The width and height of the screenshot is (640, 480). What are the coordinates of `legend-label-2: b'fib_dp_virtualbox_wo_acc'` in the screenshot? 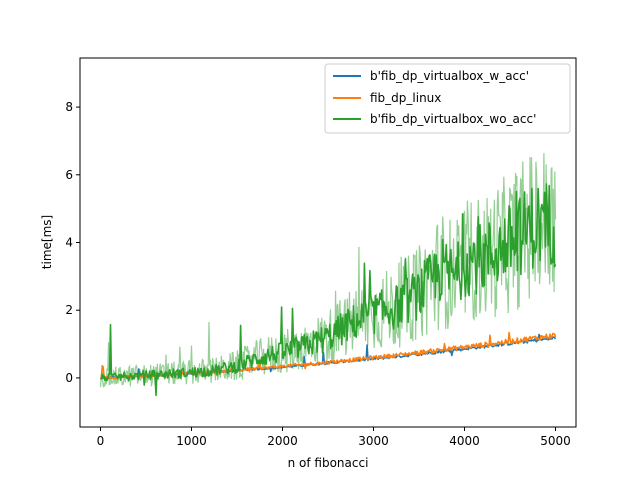 It's located at (453, 119).